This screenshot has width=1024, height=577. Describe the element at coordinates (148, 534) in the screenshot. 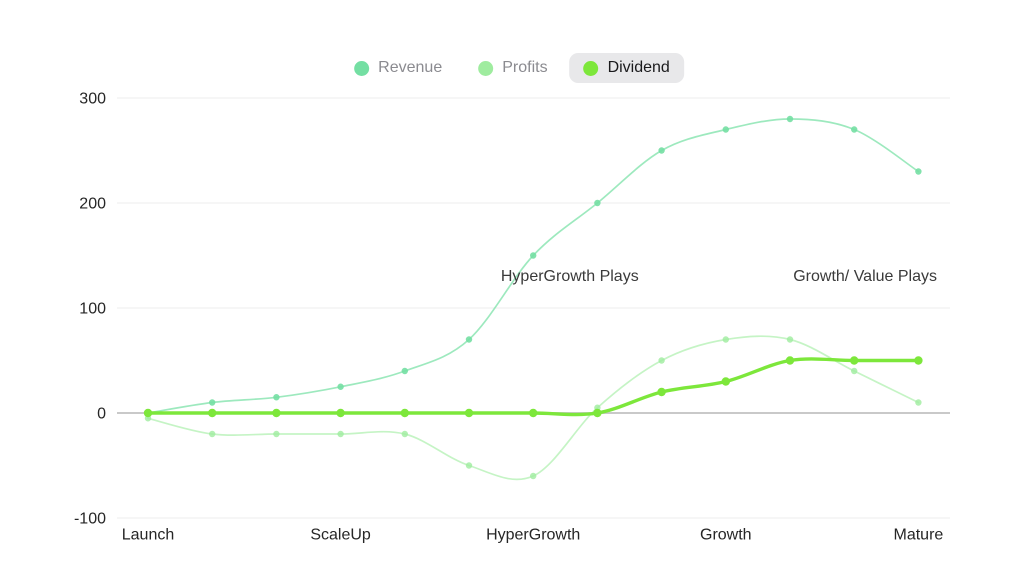

I see `x-tick-label: Launch` at that location.